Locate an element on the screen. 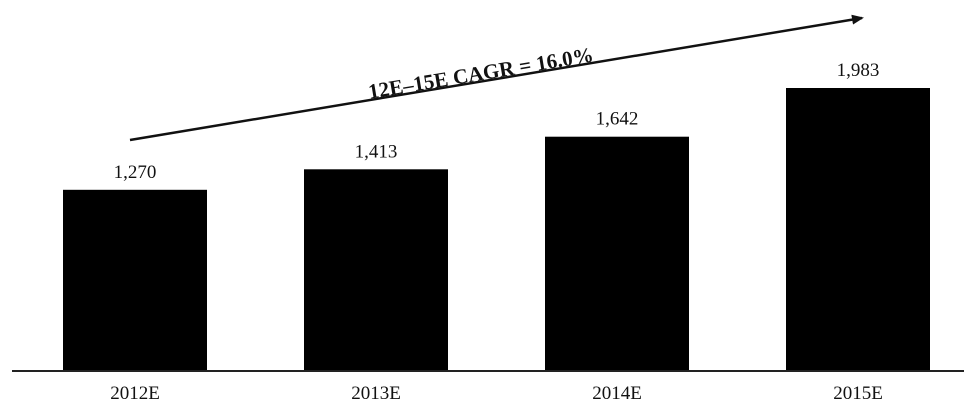 The height and width of the screenshot is (408, 964). bar-2015e is located at coordinates (858, 229).